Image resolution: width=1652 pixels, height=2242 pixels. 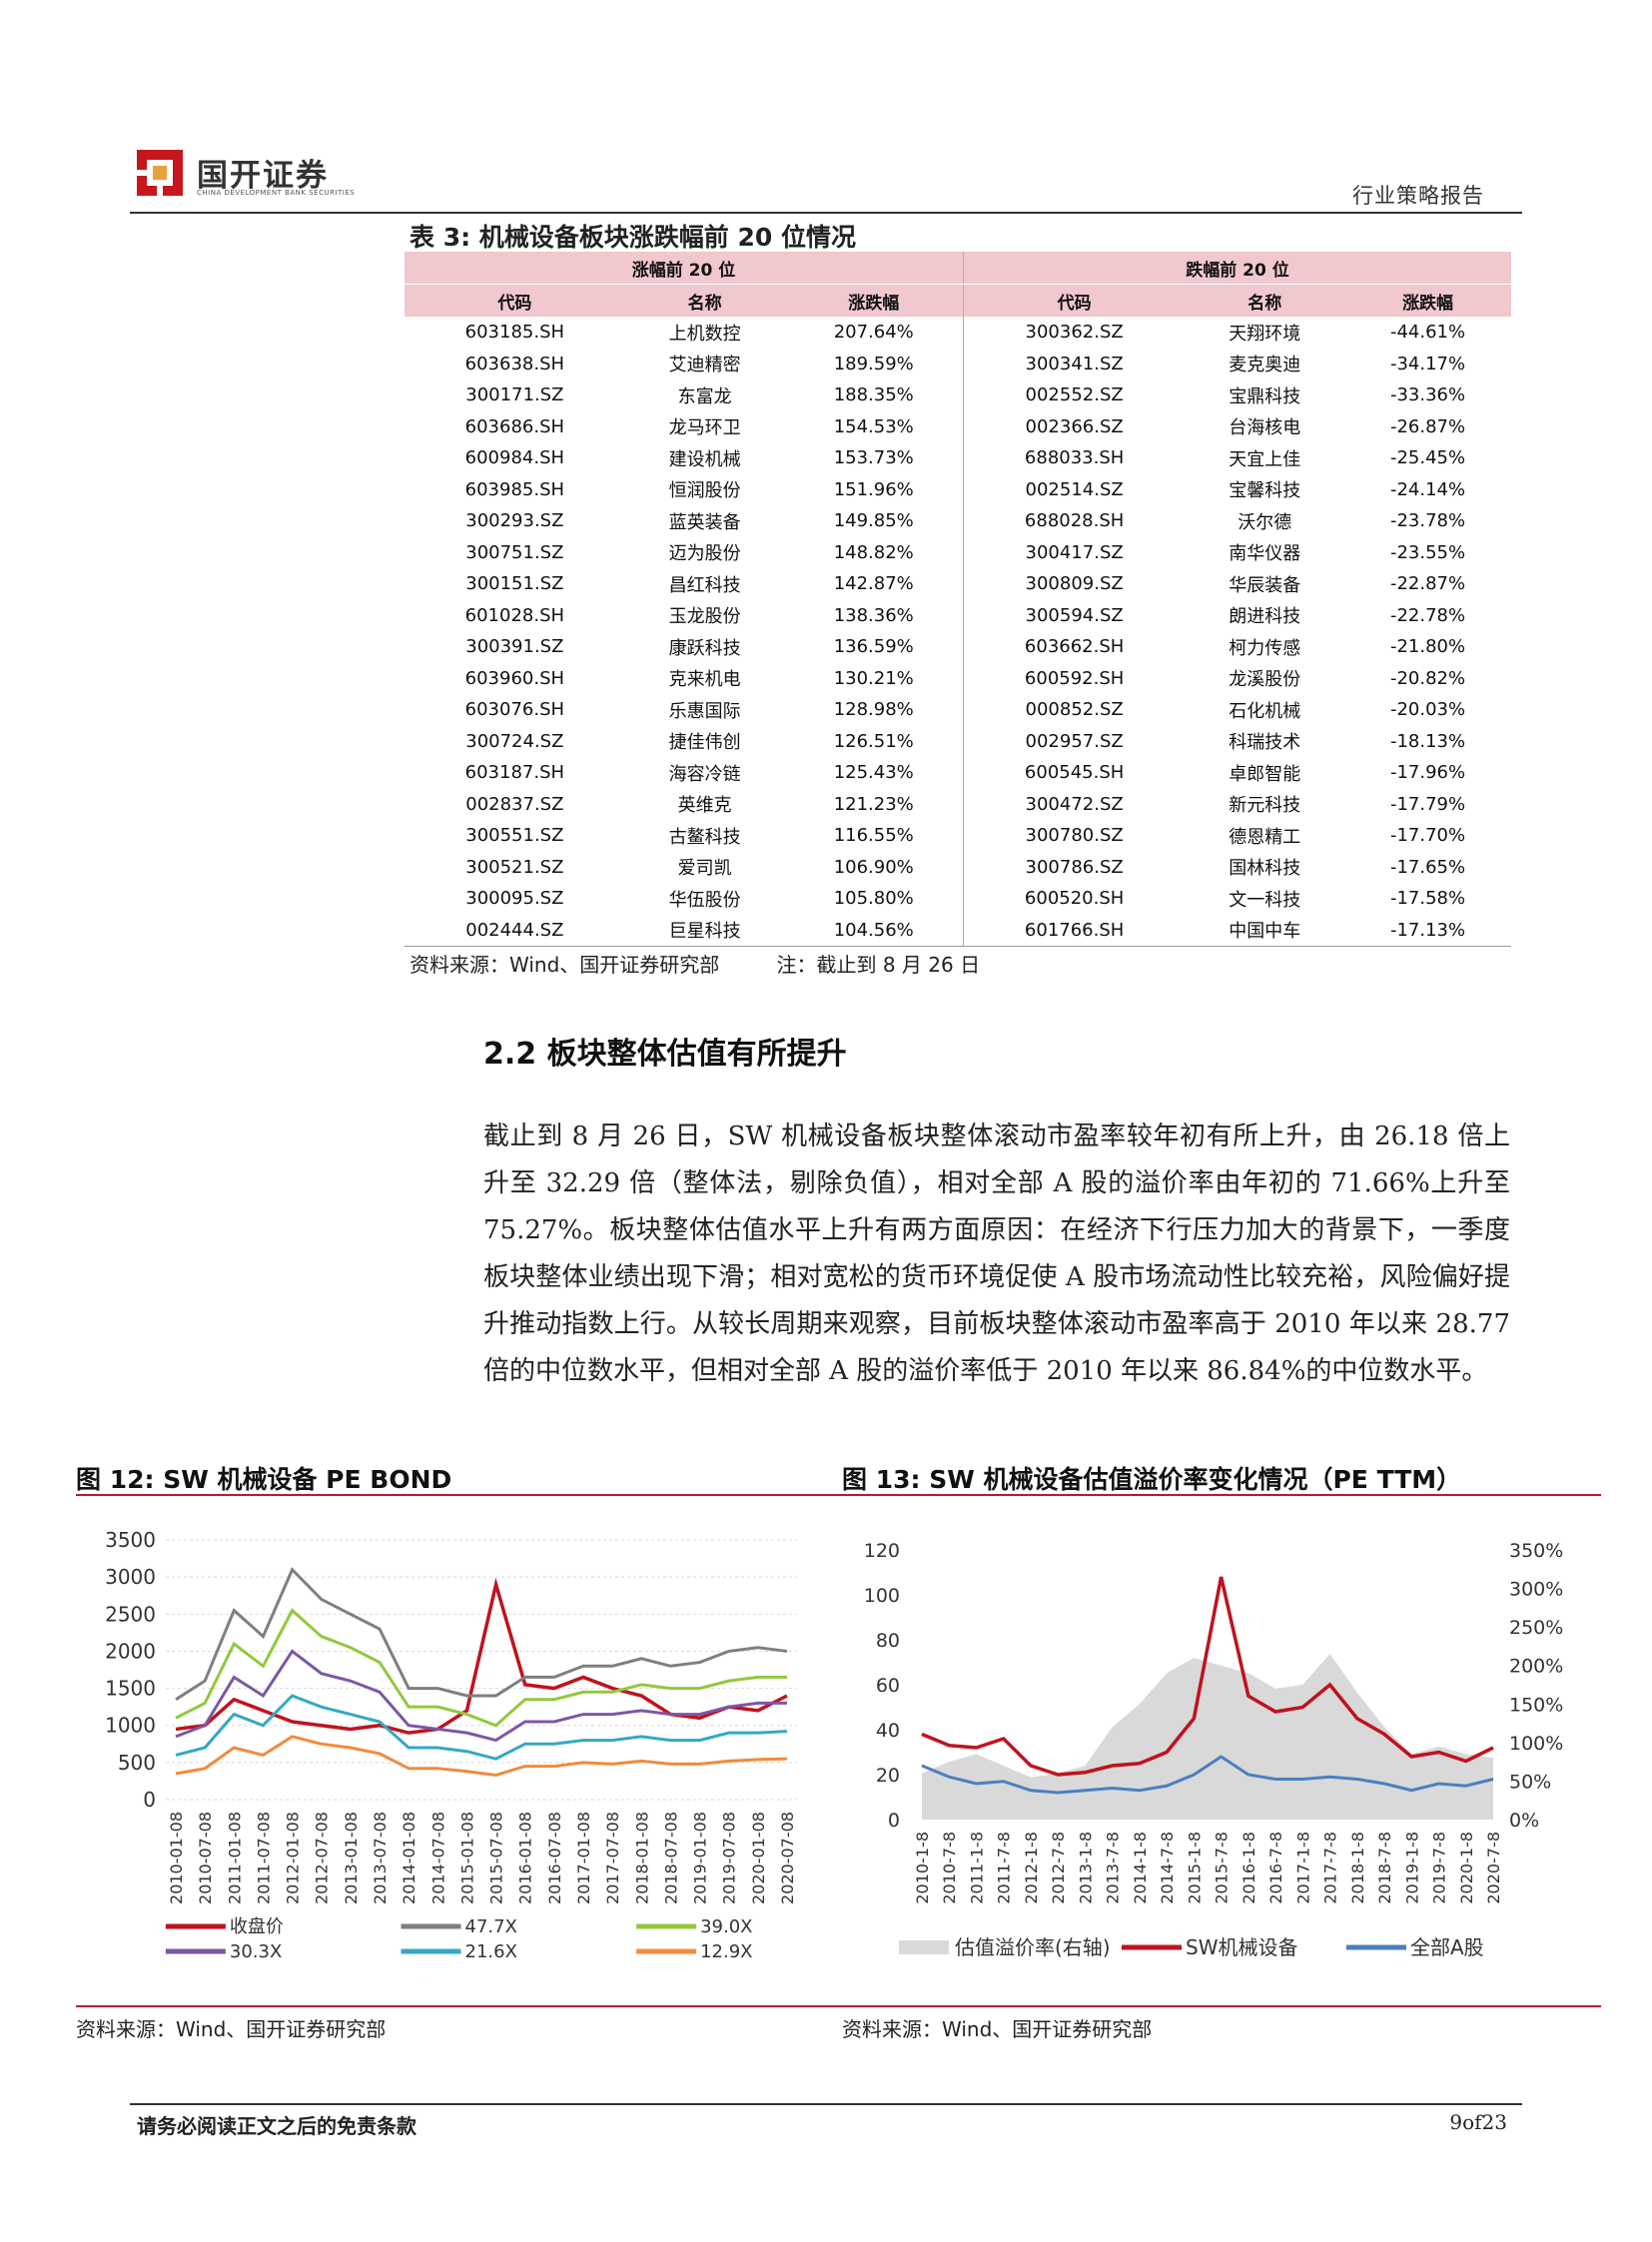 What do you see at coordinates (1167, 1868) in the screenshot?
I see `x-tick-label: 2014-7-8` at bounding box center [1167, 1868].